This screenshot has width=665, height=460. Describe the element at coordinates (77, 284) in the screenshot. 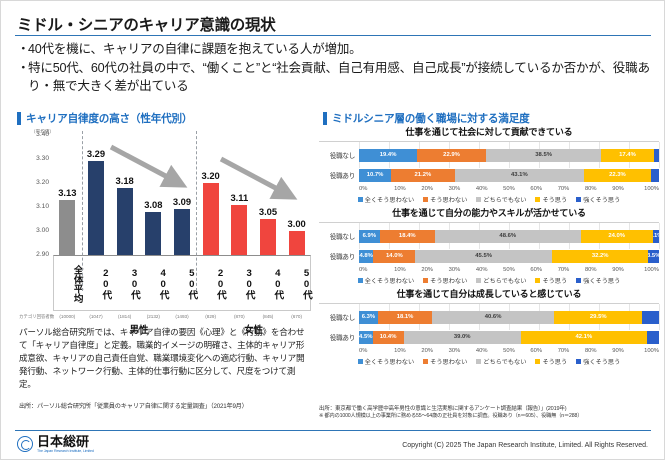

I see `category-label: 全体平均` at that location.